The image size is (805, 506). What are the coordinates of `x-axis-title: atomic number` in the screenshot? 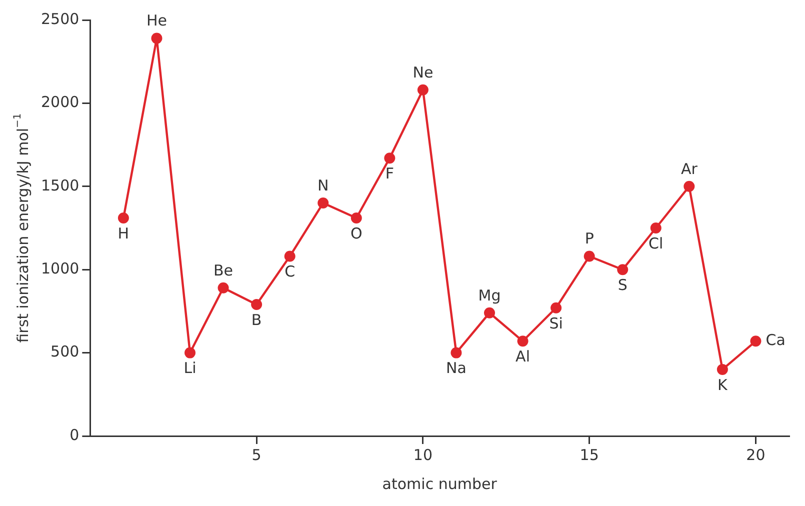 It's located at (440, 483).